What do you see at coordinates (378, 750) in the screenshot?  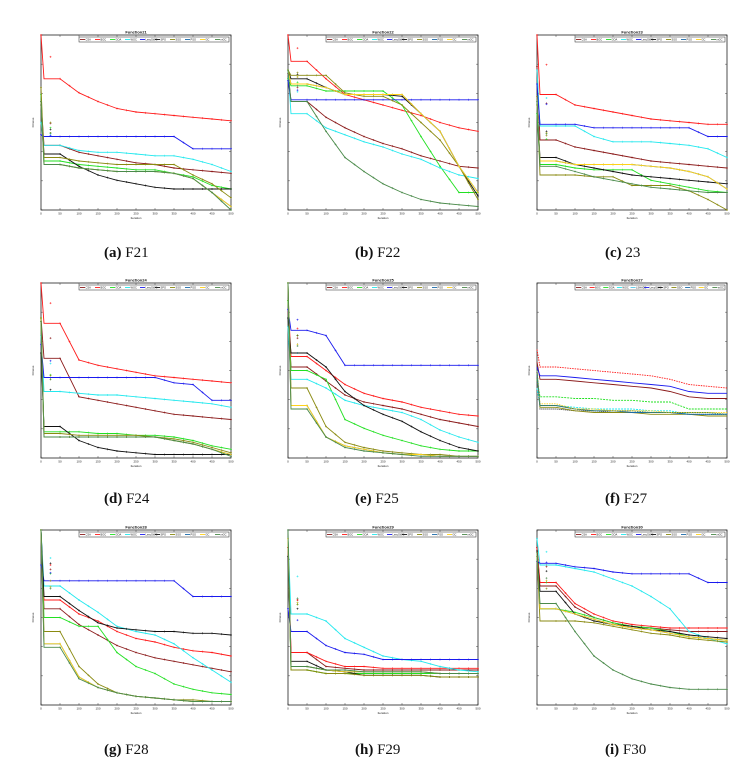 I see `caption-h: (h) F29` at bounding box center [378, 750].